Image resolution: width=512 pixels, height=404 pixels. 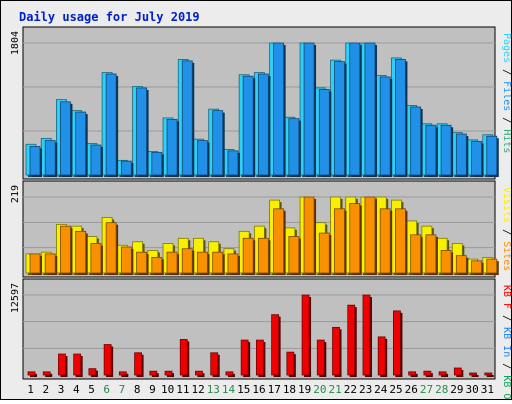 I want to click on x-tick-label: 6, so click(x=106, y=389).